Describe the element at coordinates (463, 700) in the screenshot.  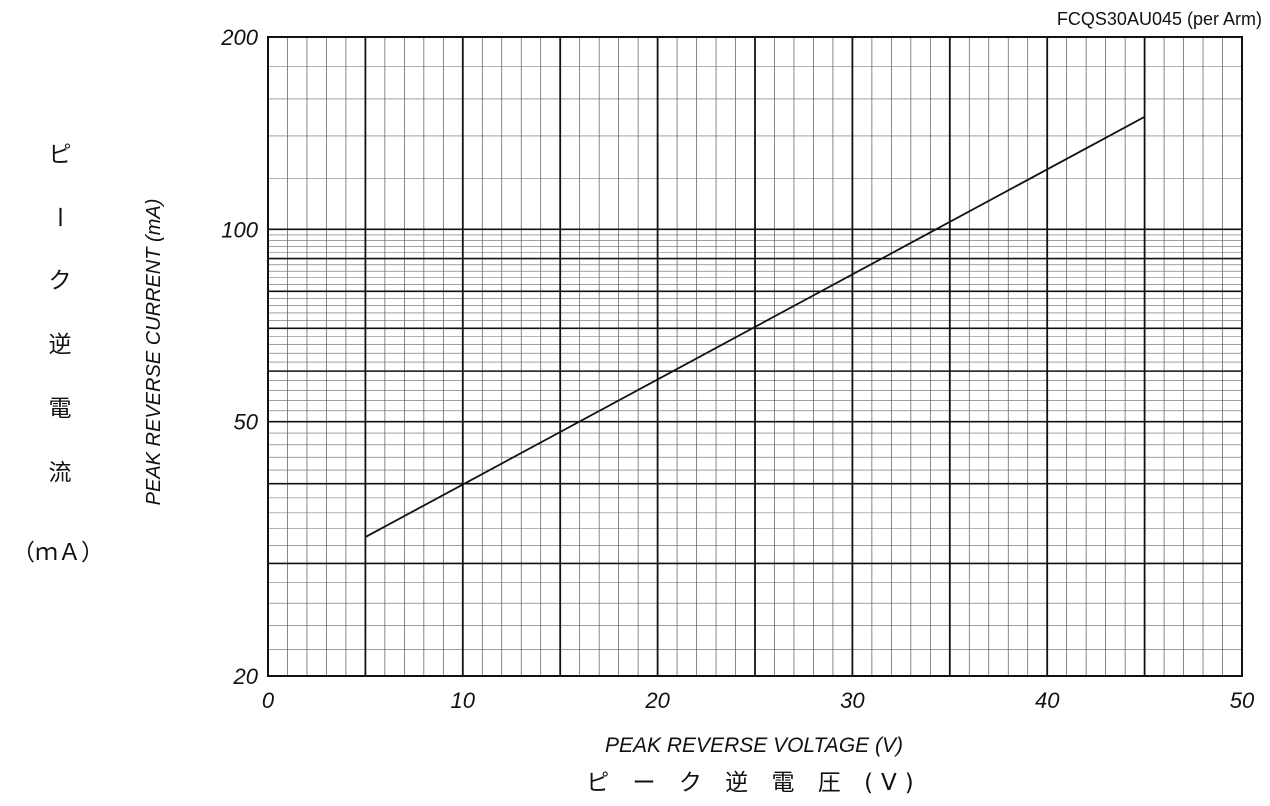
I see `x-tick-label: 10` at that location.